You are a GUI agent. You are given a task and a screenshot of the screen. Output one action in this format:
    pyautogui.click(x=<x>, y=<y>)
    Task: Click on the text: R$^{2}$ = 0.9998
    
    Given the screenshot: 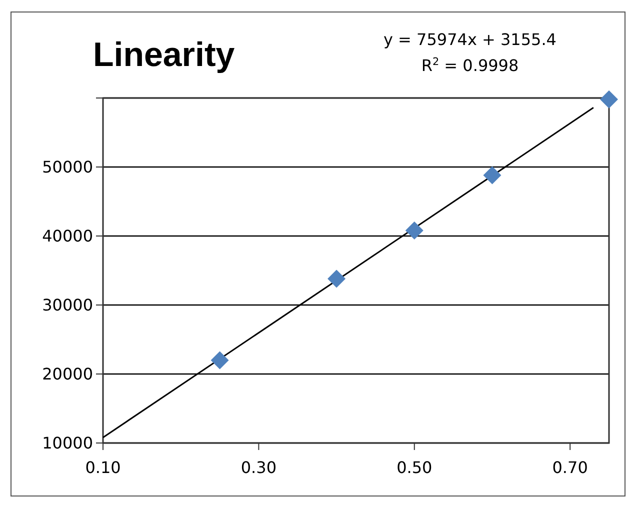 What is the action you would take?
    pyautogui.click(x=470, y=65)
    